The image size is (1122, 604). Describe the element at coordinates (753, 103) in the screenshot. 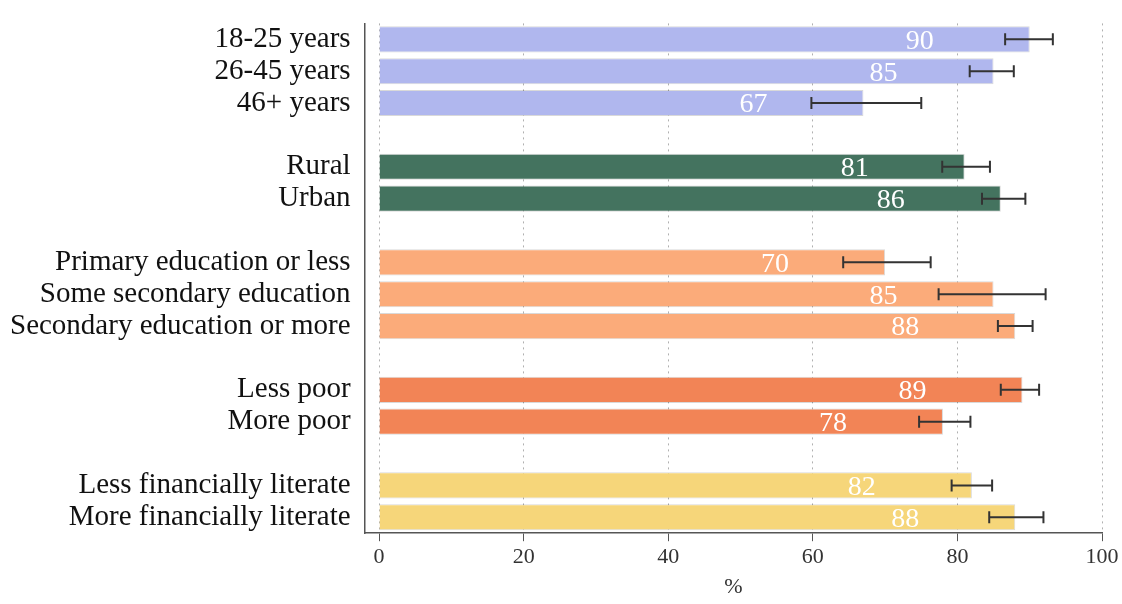

I see `data-label: 67` at that location.